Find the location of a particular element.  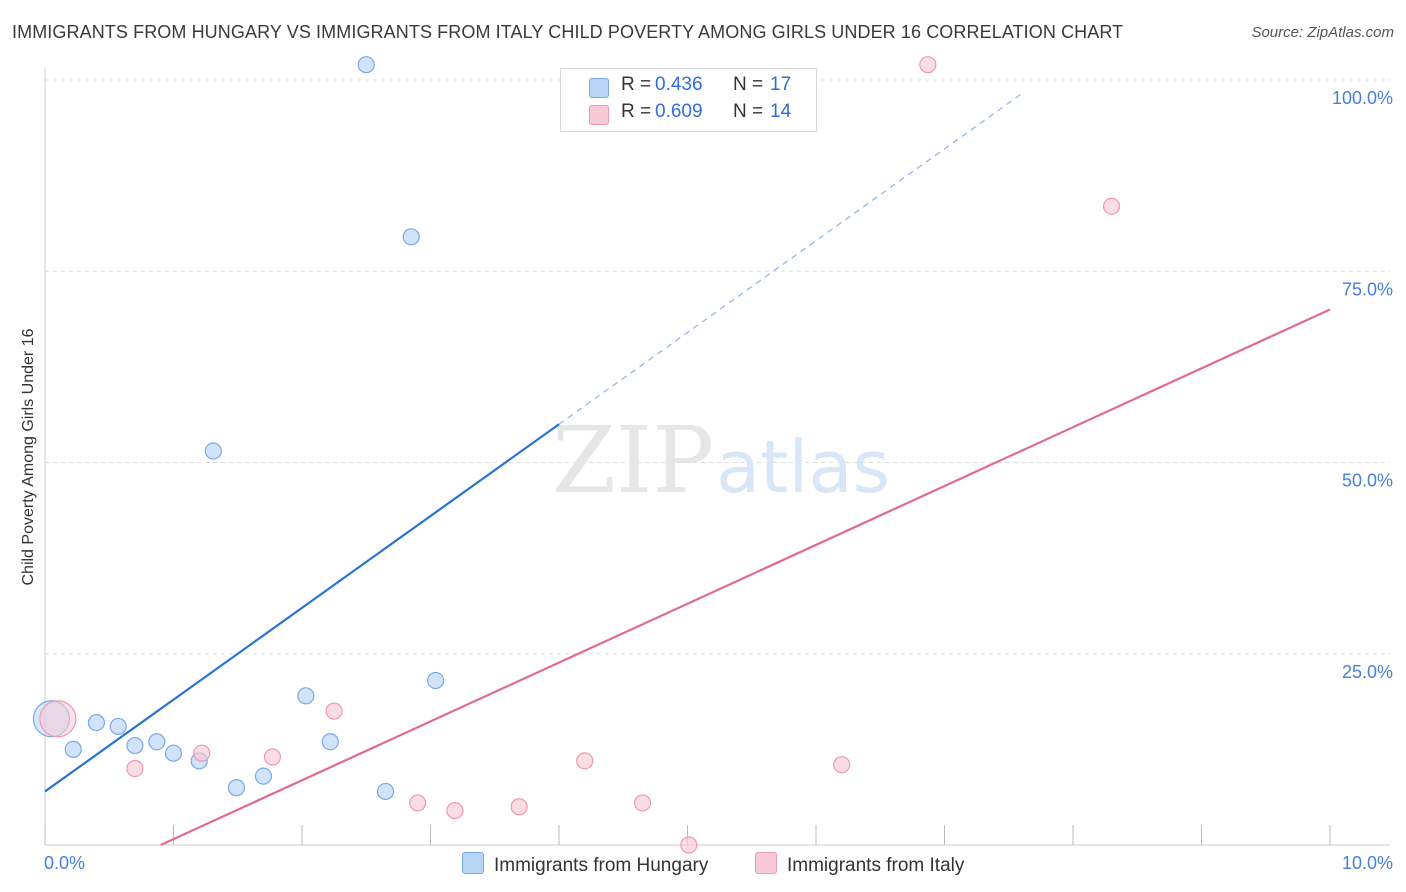

x-tick-label: 10.0% is located at coordinates (1367, 863).